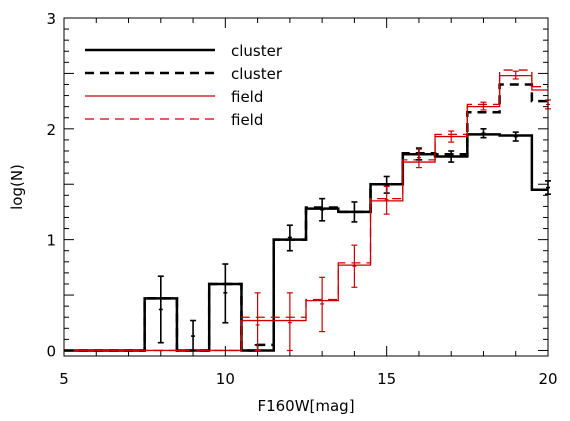 Image resolution: width=570 pixels, height=421 pixels. I want to click on x-axis-title: F160W[mag], so click(305, 406).